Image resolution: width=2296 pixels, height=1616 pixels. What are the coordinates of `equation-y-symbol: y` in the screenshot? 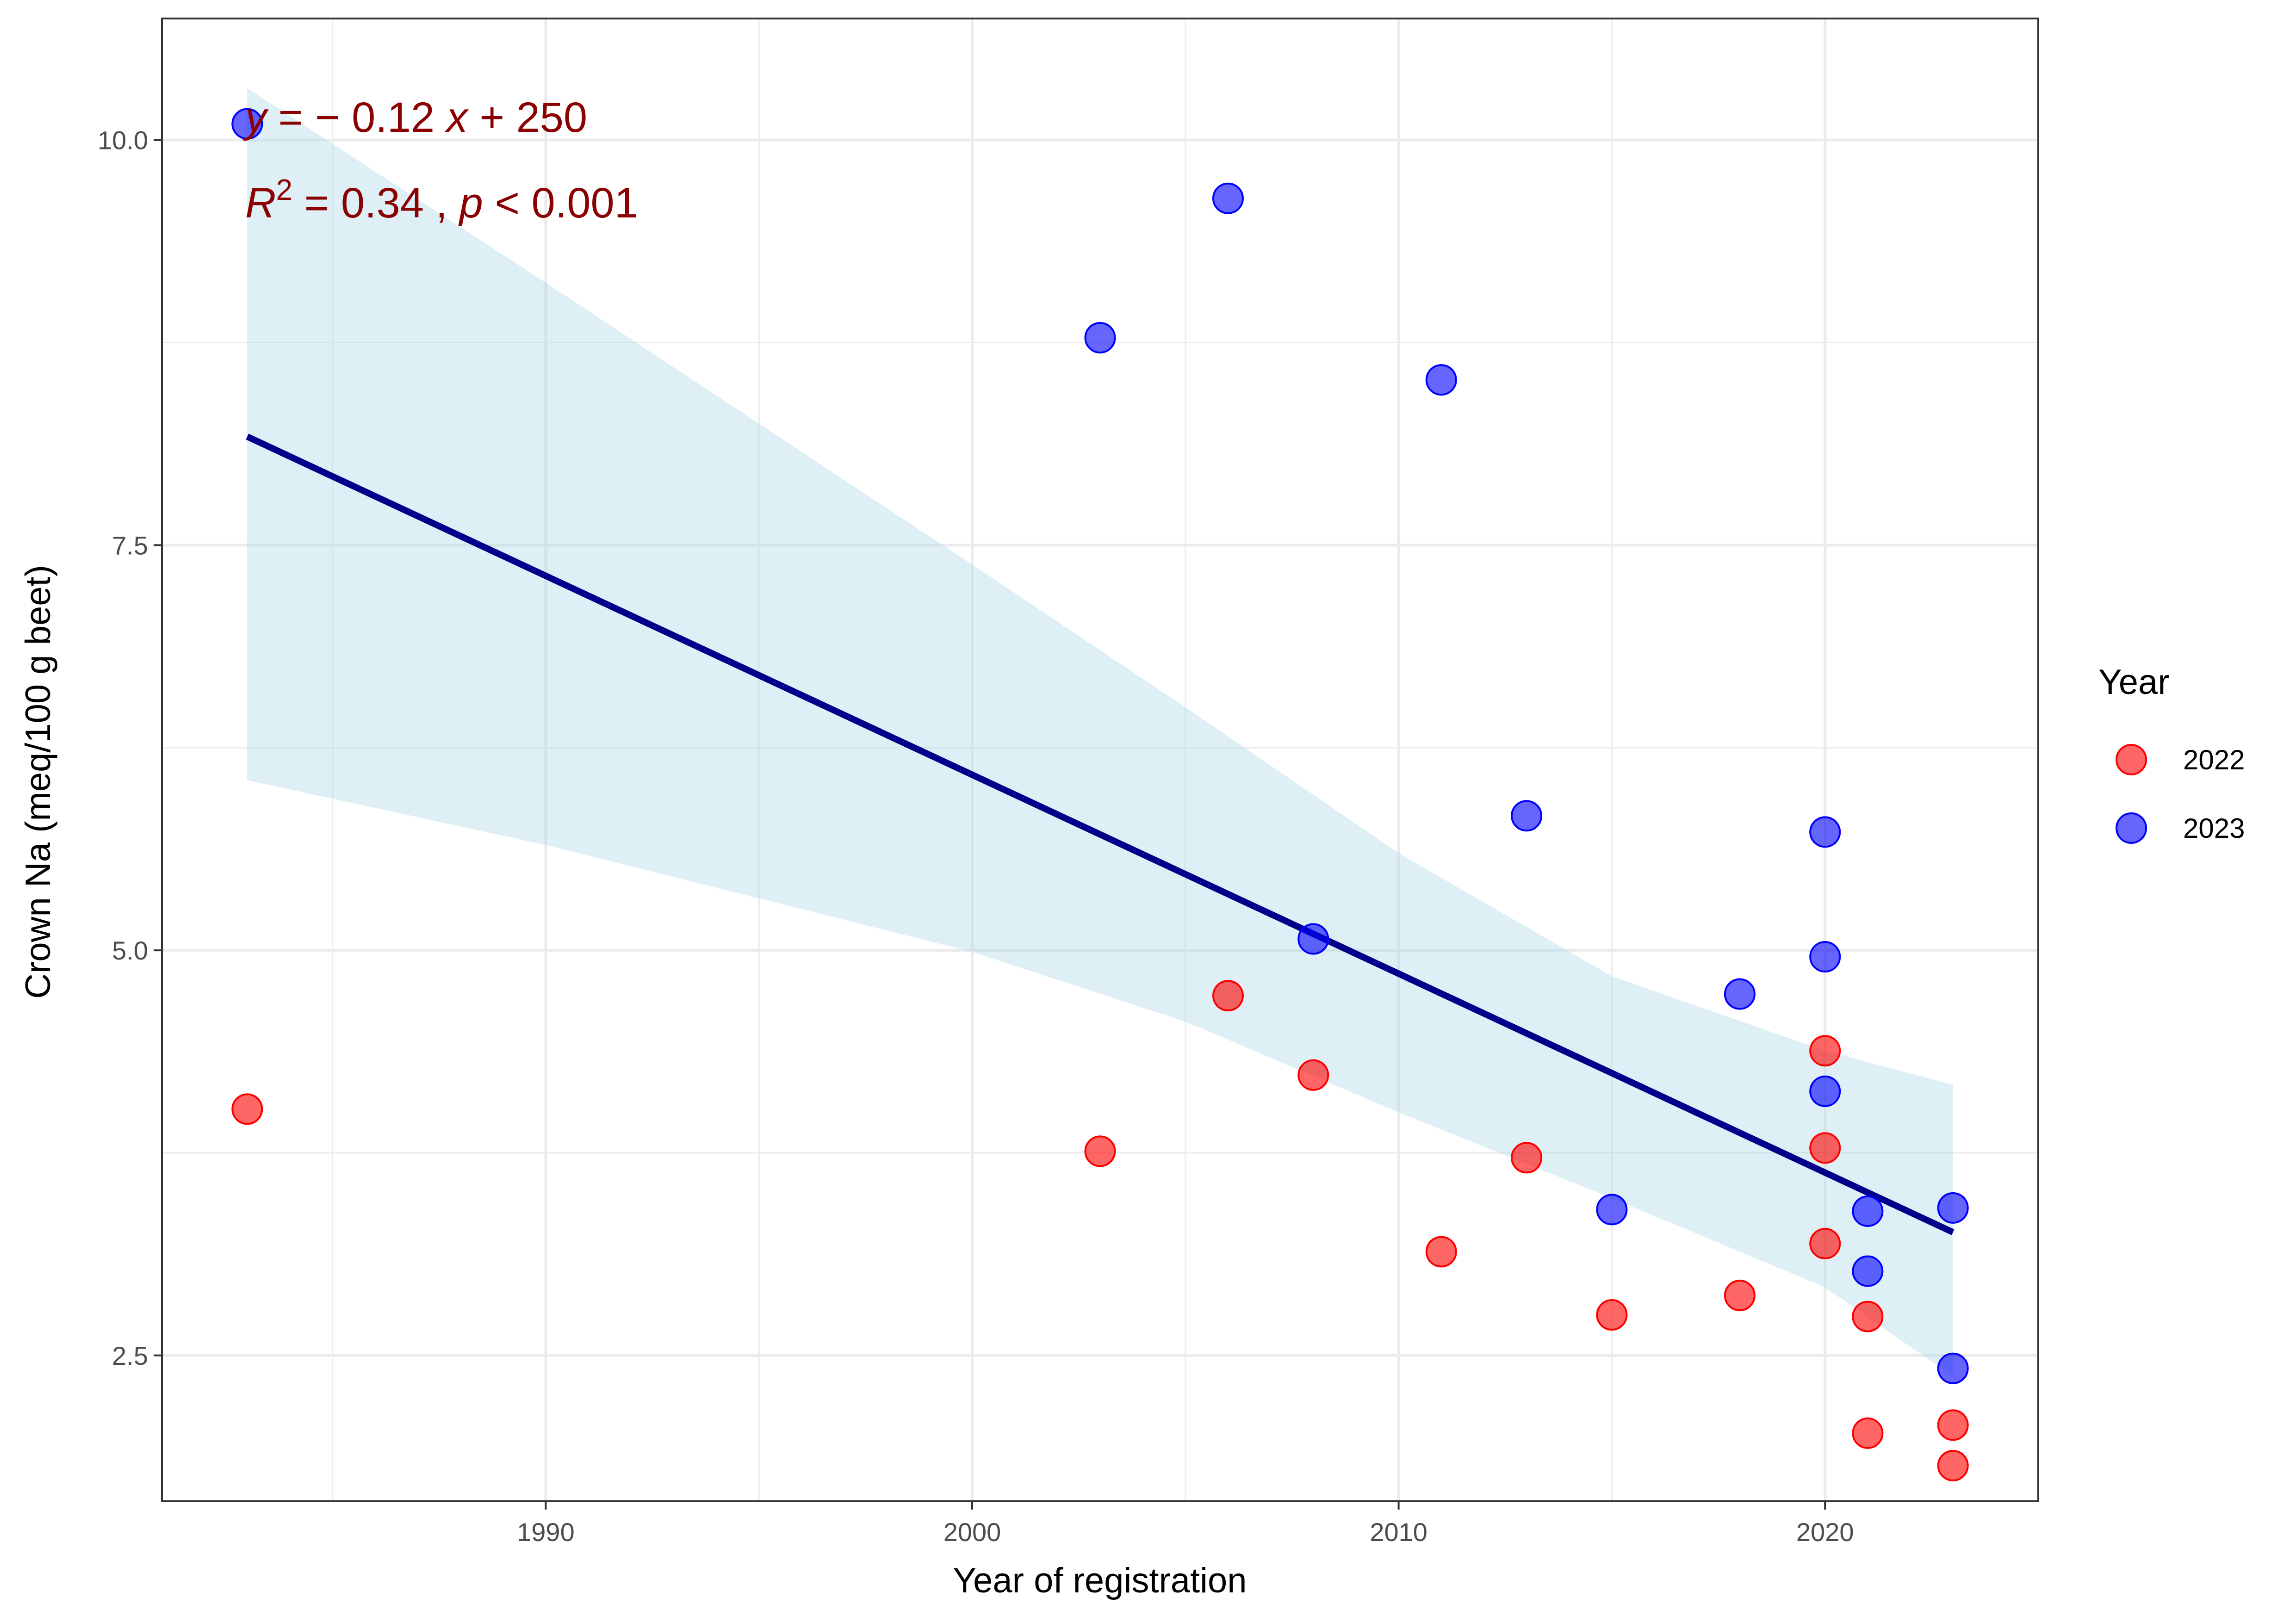 It's located at (256, 117).